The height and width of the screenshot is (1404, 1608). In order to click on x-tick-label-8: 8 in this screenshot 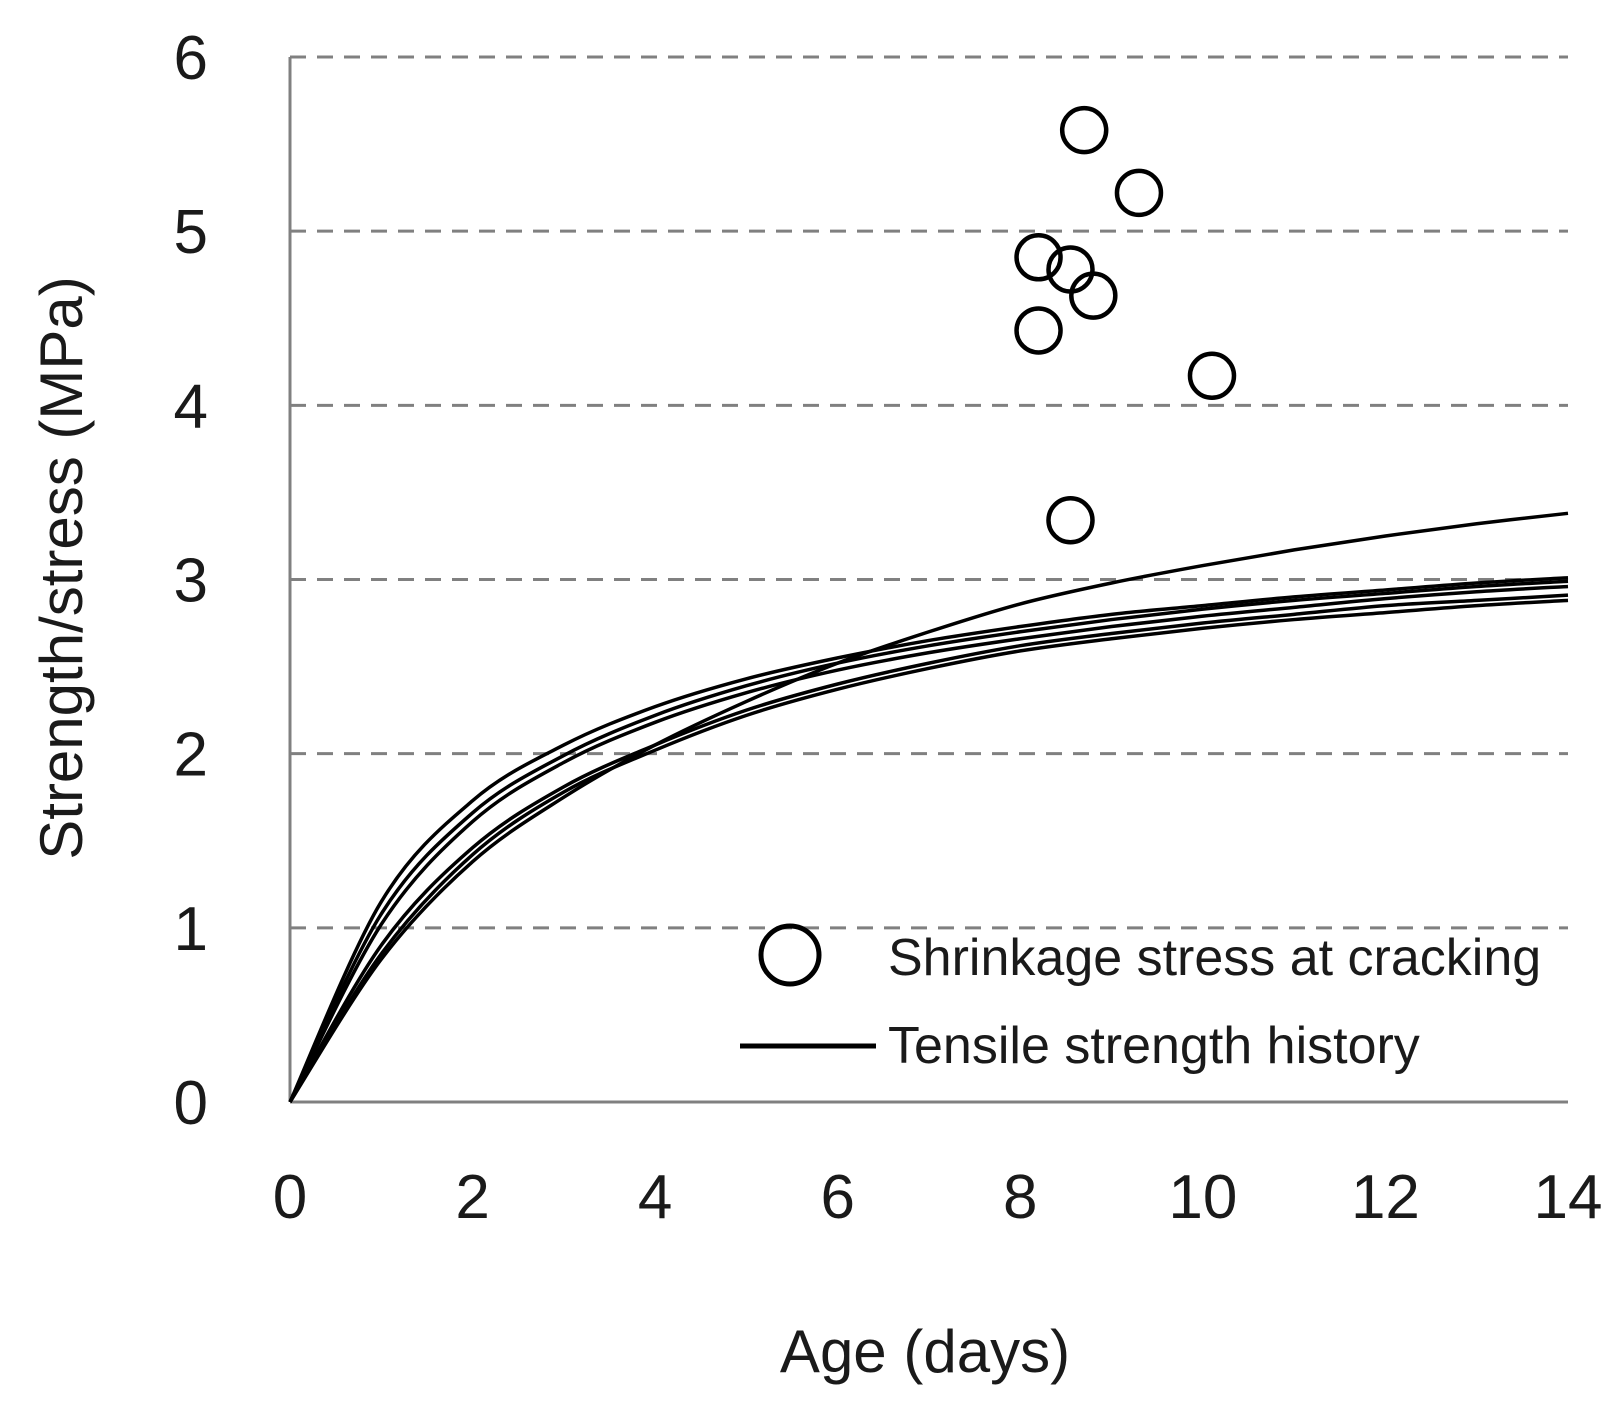, I will do `click(1020, 1197)`.